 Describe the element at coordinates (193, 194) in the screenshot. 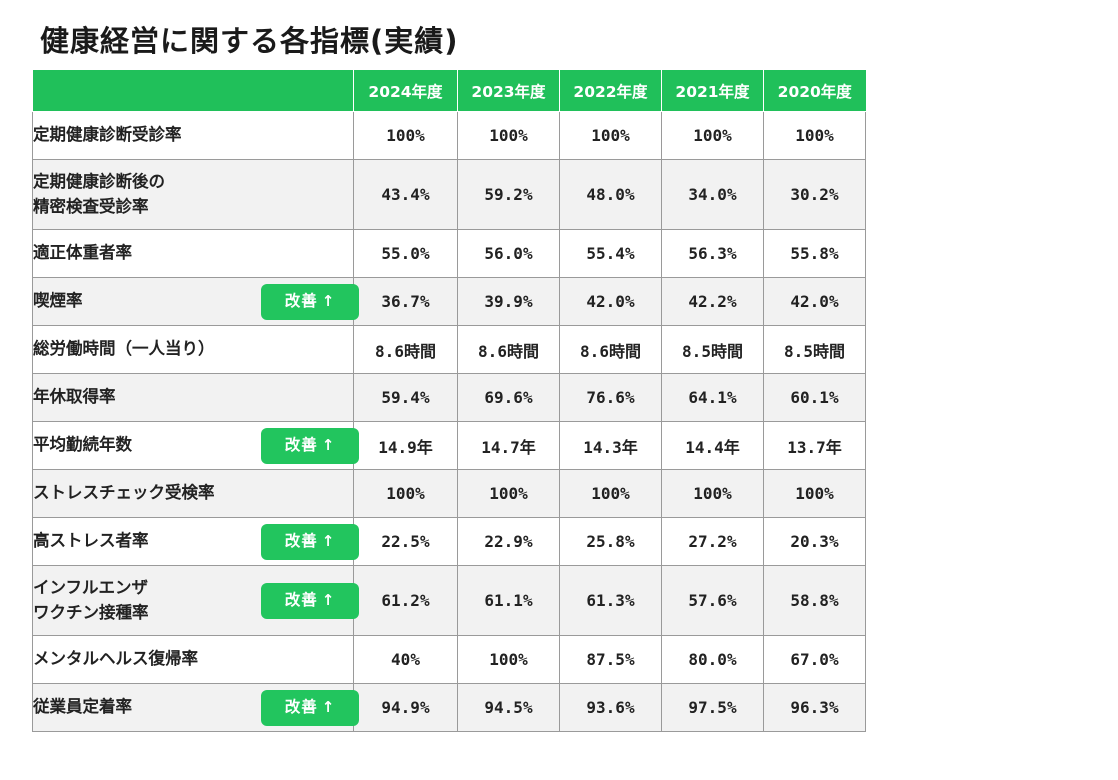

I see `metric-label-cell: 定期健康診断後の 精密検査受診率` at that location.